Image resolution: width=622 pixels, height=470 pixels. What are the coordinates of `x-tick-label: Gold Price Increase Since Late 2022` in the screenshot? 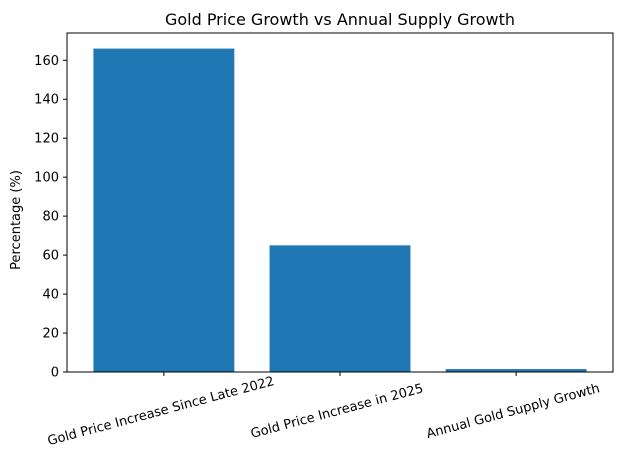 It's located at (161, 411).